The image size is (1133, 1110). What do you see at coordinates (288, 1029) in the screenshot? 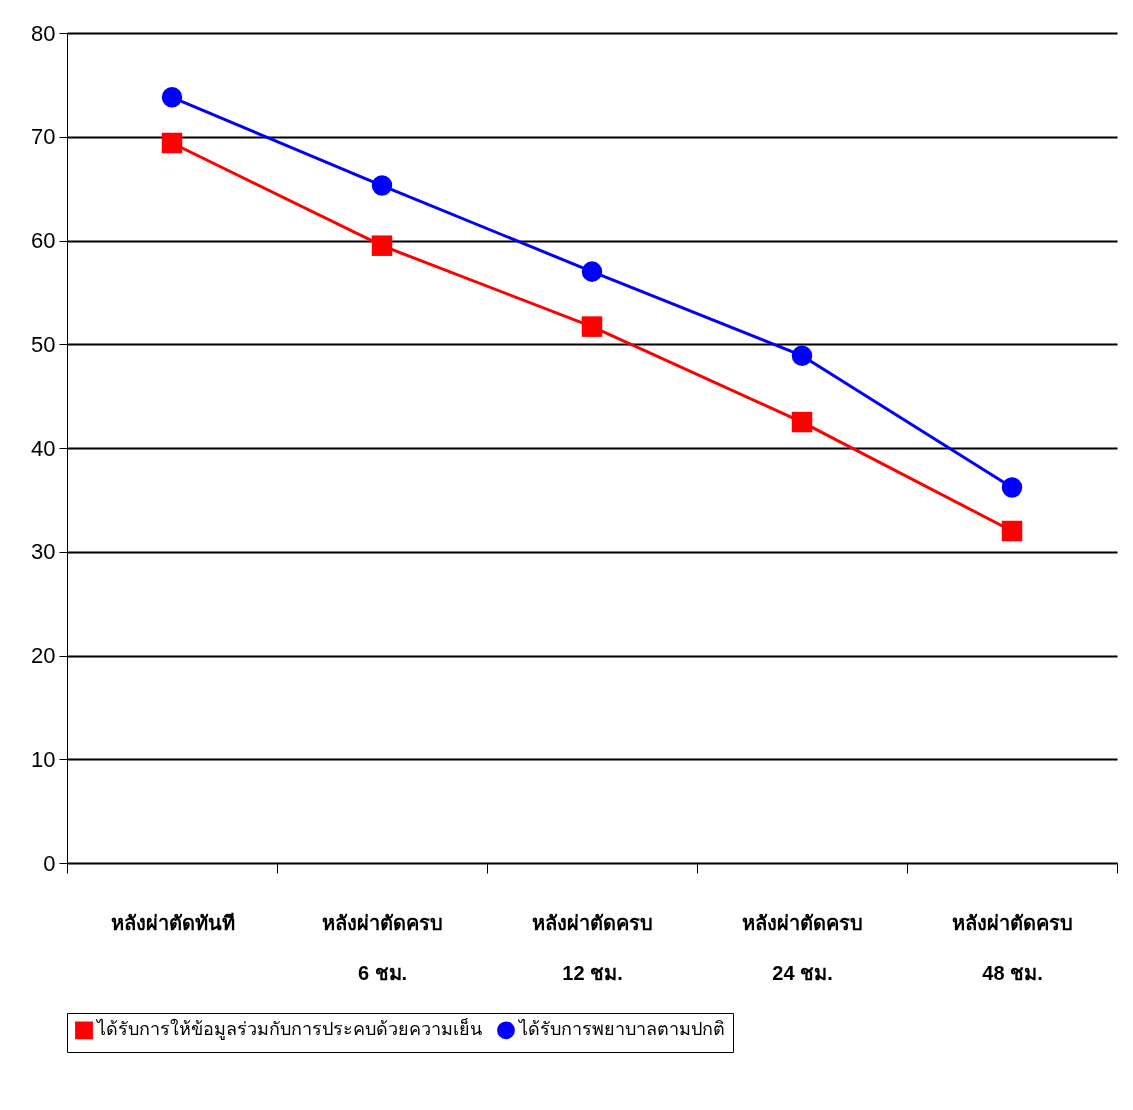
I see `legend-label: ได้รับการให้ข้อมูลร่วมกับการประคบด้วยความเย็น` at bounding box center [288, 1029].